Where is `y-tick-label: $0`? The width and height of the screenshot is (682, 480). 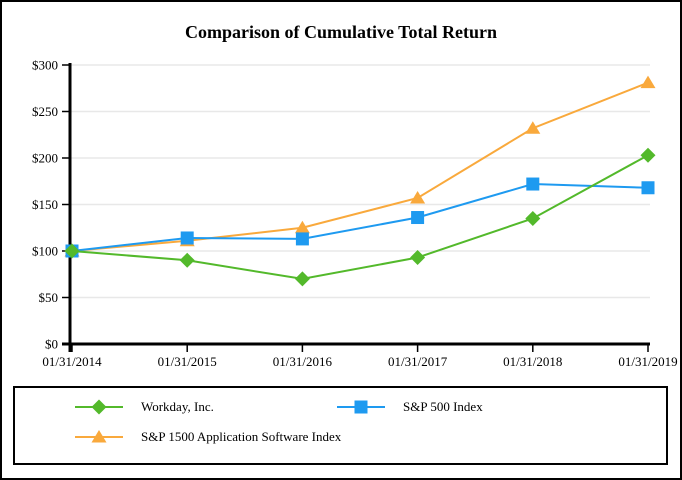 y-tick-label: $0 is located at coordinates (51, 344).